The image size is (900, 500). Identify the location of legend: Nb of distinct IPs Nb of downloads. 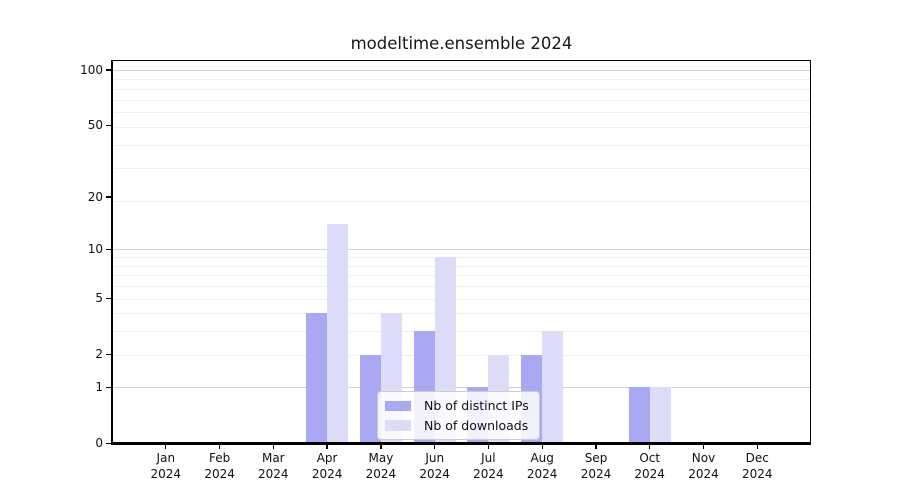
(458, 415).